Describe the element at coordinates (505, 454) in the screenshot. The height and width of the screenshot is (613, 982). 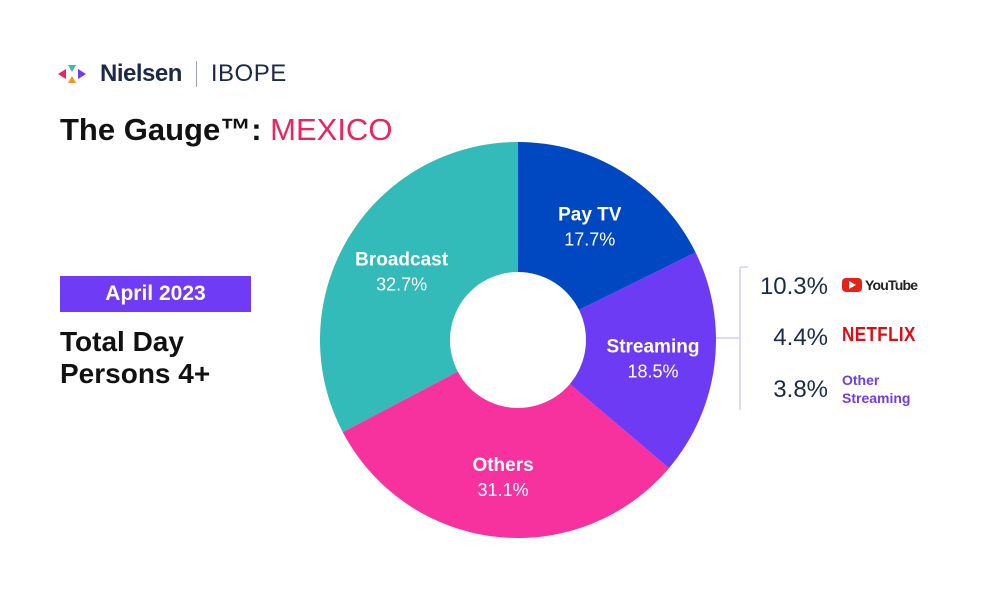
I see `slice-others` at that location.